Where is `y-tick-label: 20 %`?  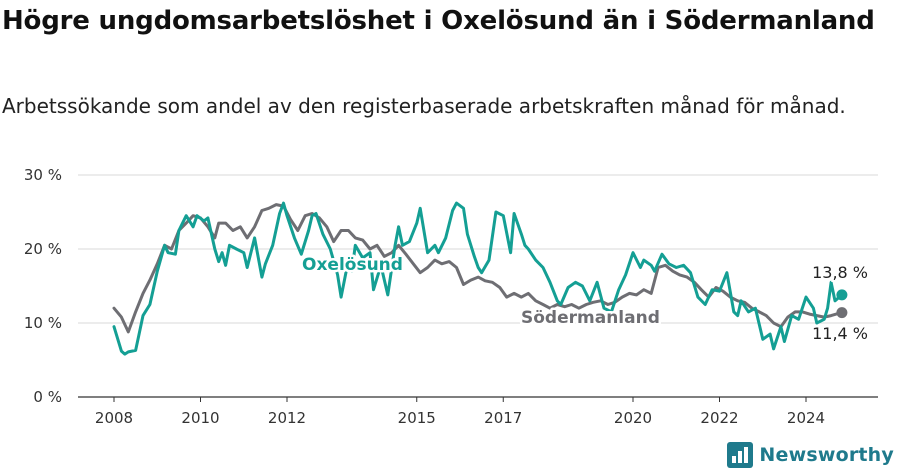
y-tick-label: 20 % is located at coordinates (43, 249).